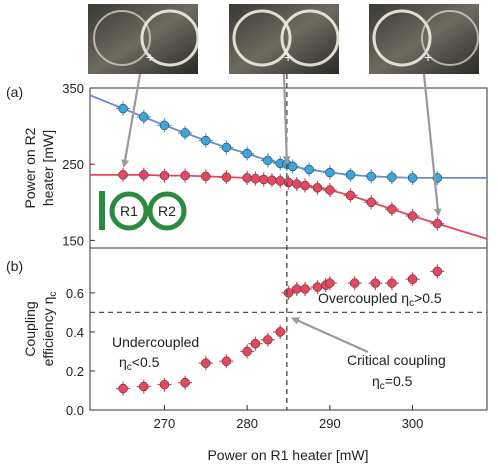  I want to click on arrow-critical, so click(330, 335).